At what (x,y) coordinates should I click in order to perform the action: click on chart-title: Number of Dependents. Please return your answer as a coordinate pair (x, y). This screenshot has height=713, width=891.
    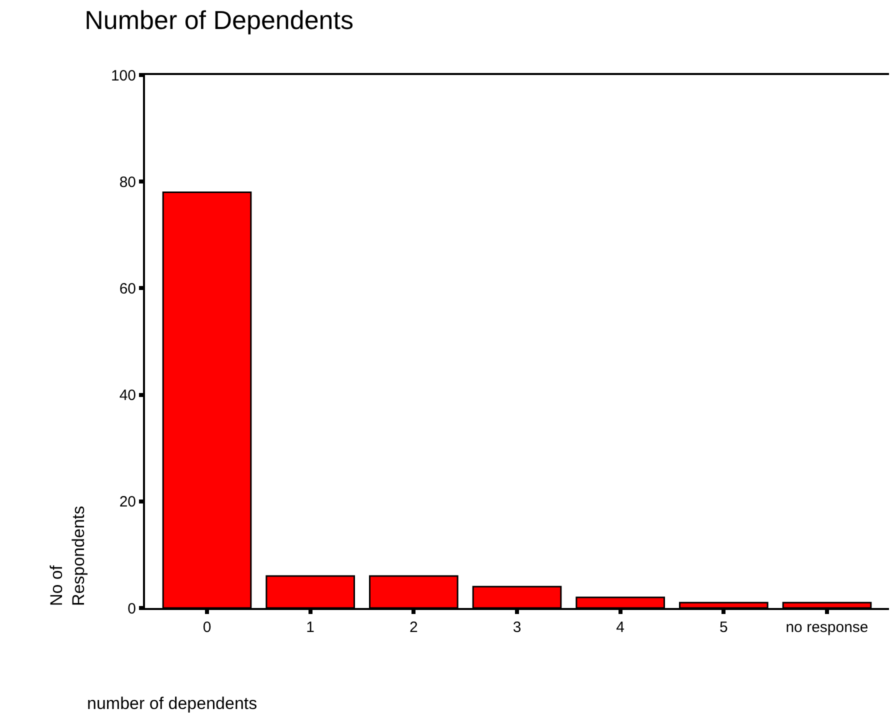
    Looking at the image, I should click on (219, 19).